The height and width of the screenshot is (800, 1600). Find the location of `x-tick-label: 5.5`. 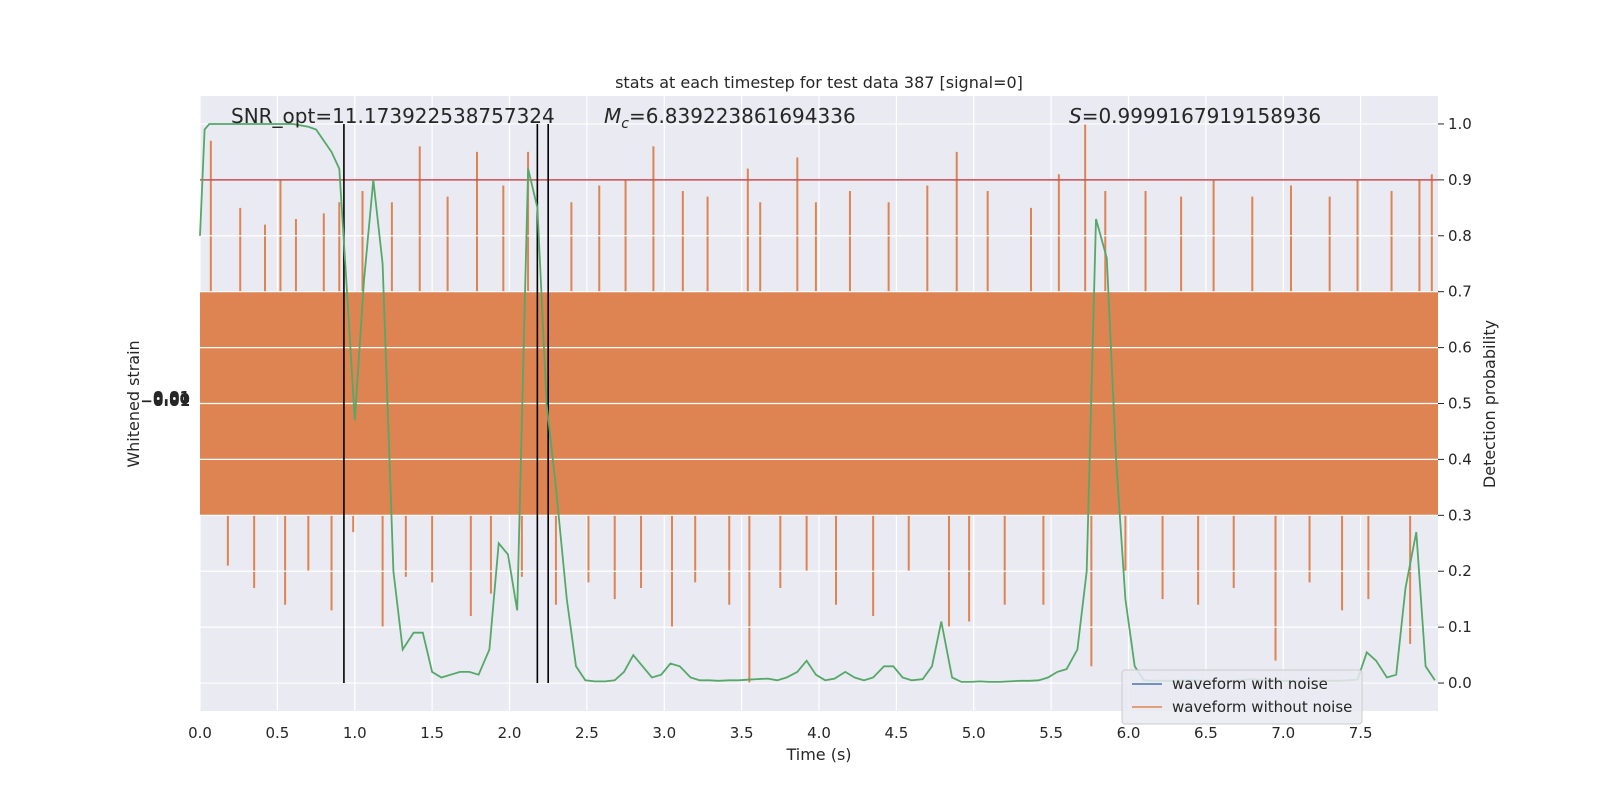

x-tick-label: 5.5 is located at coordinates (1051, 733).